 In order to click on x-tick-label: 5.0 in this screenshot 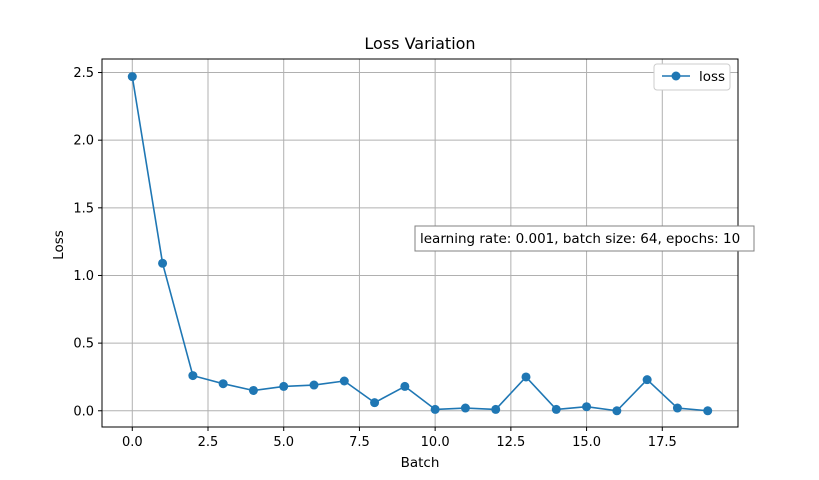, I will do `click(283, 442)`.